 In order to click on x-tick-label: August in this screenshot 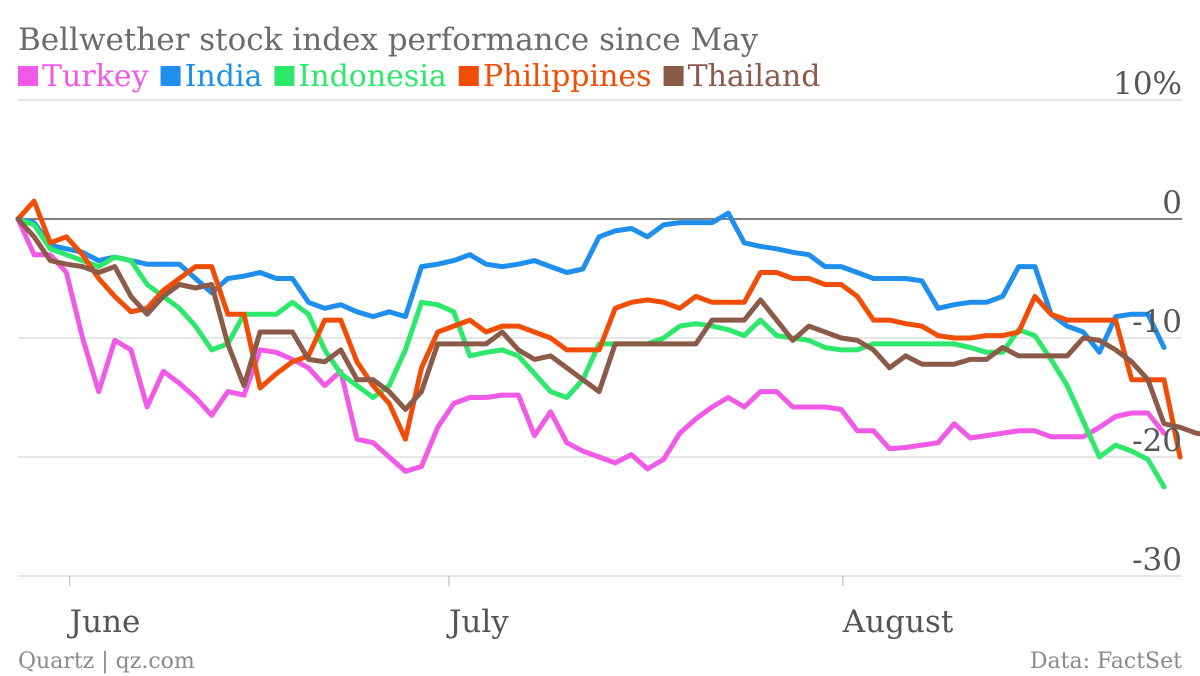, I will do `click(898, 622)`.